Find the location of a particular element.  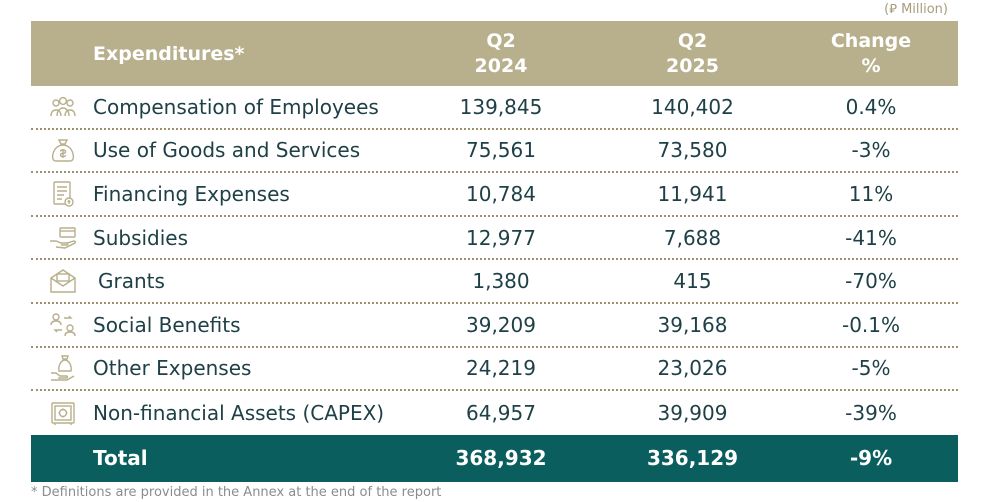

cell-q2-2025: 415 is located at coordinates (692, 281).